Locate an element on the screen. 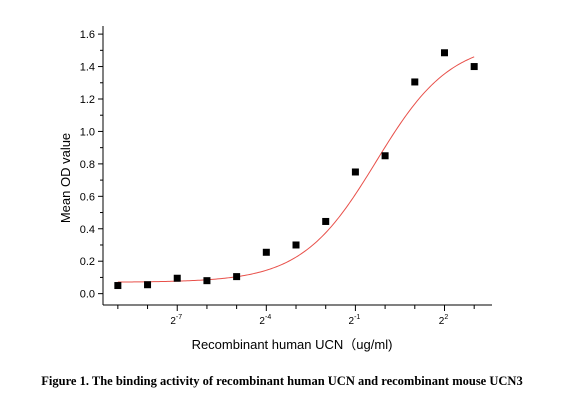 This screenshot has height=406, width=564. x-tick-label: 2-4 is located at coordinates (265, 320).